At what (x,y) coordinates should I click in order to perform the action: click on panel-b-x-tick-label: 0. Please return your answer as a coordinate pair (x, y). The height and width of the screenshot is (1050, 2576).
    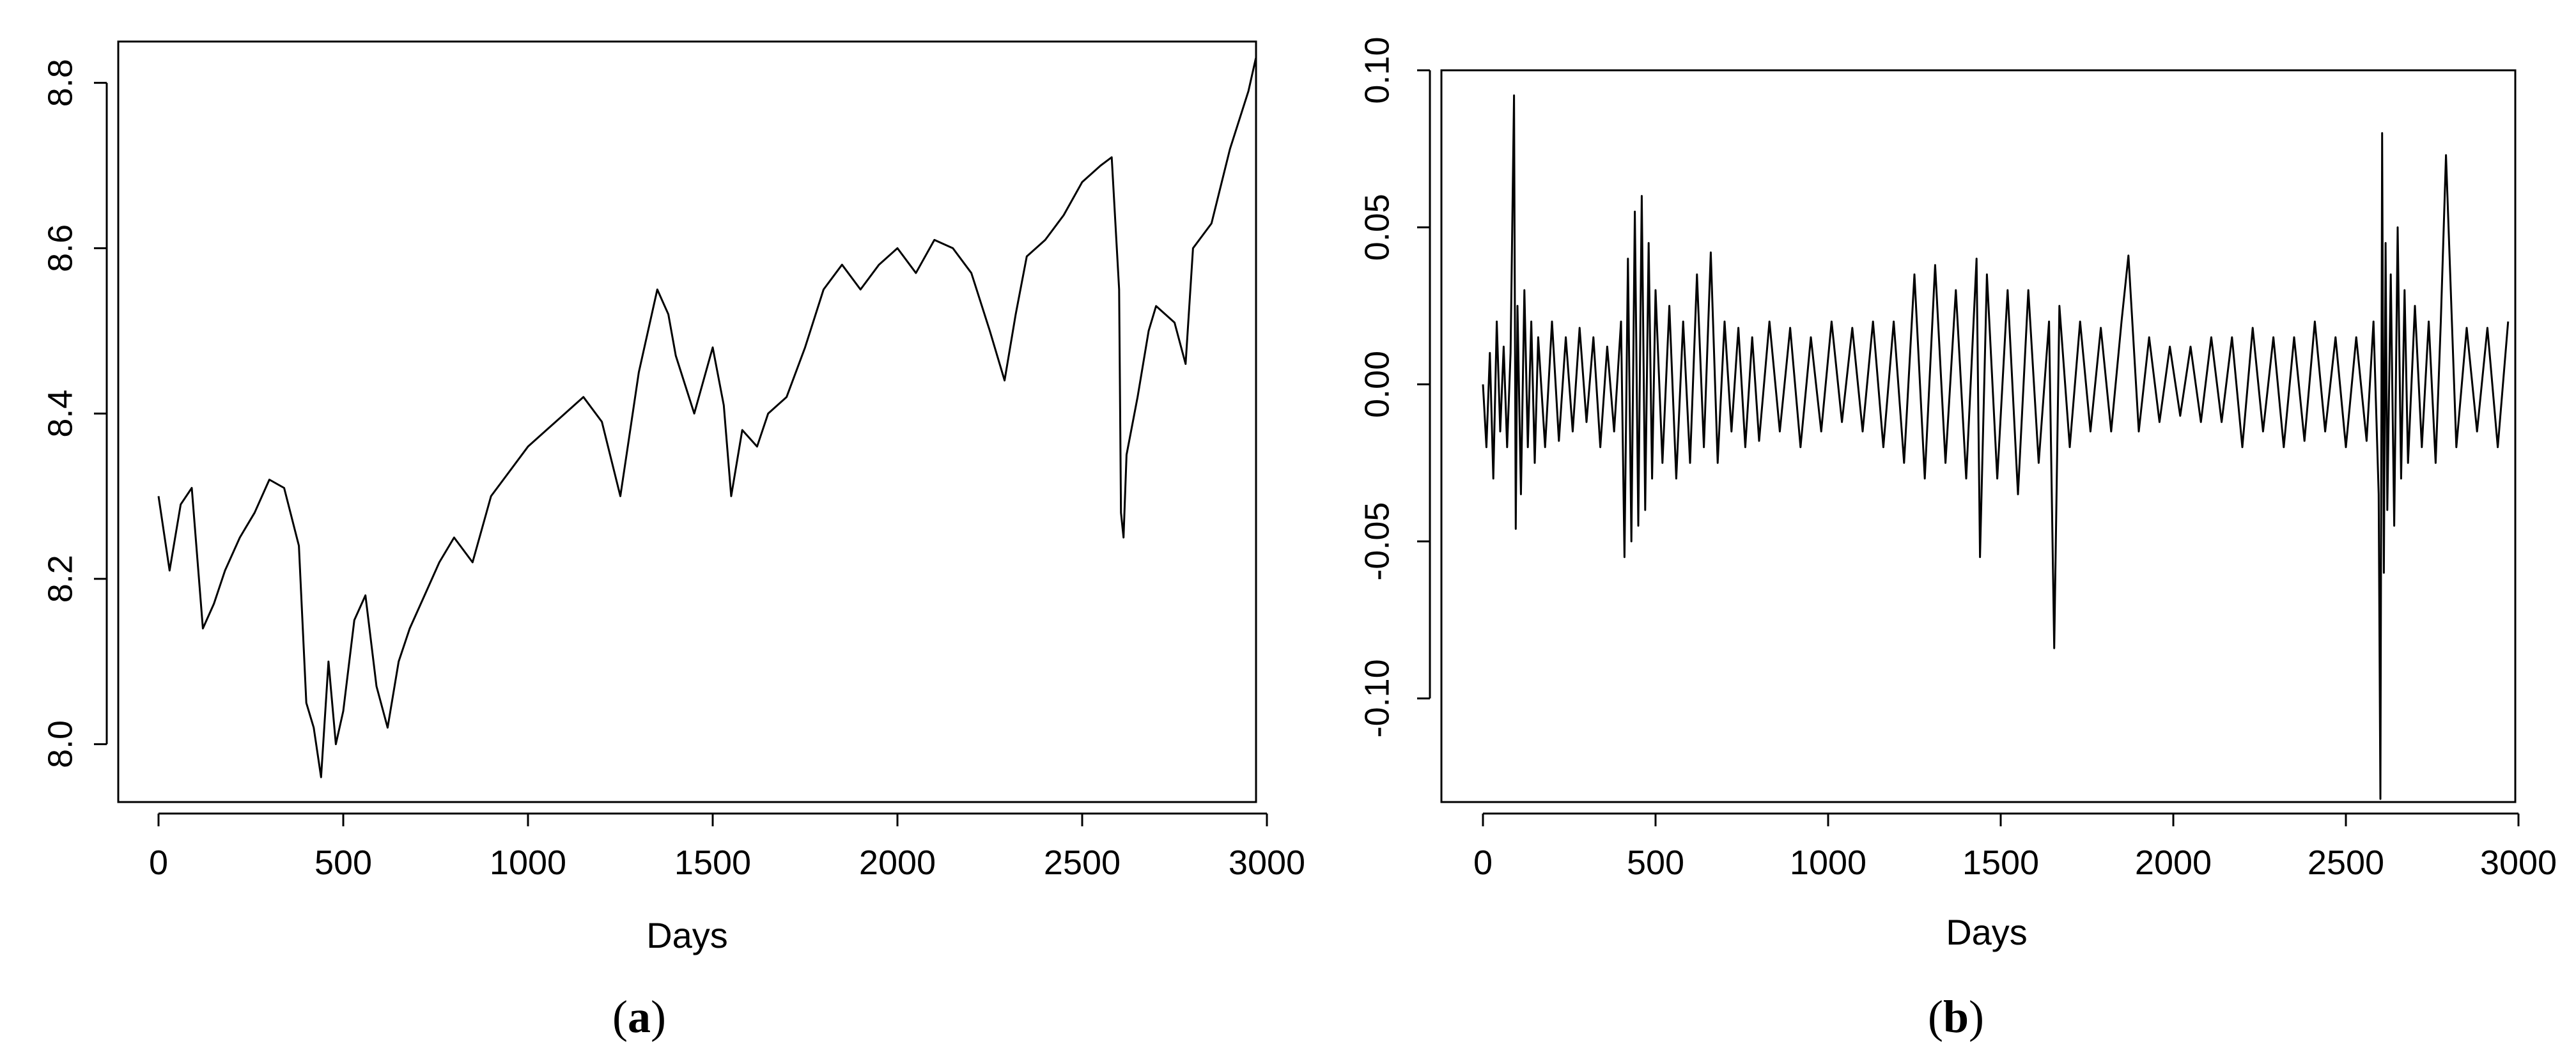
    Looking at the image, I should click on (1483, 863).